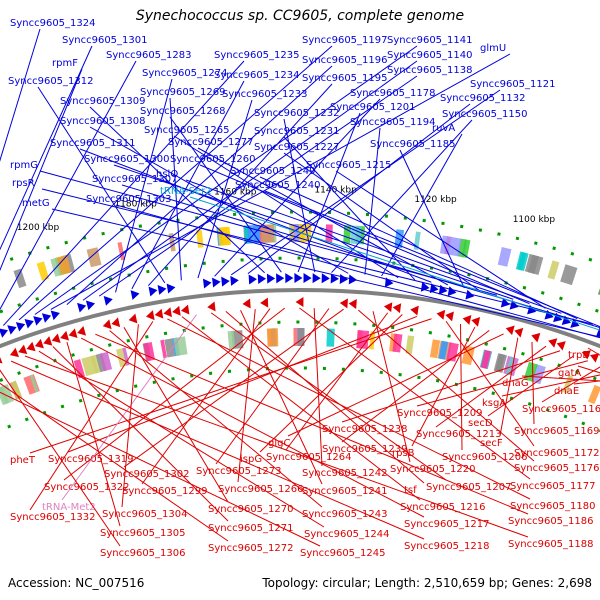  I want to click on bottom-gene-label: Syncc9605_1176, so click(557, 468).